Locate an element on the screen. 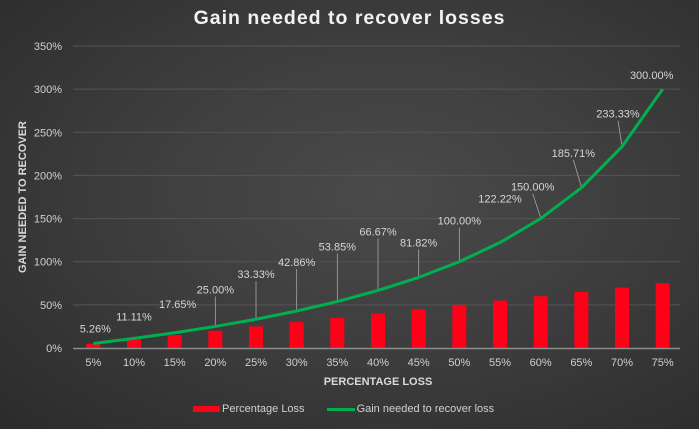  y-tick-label: 100% is located at coordinates (48, 263).